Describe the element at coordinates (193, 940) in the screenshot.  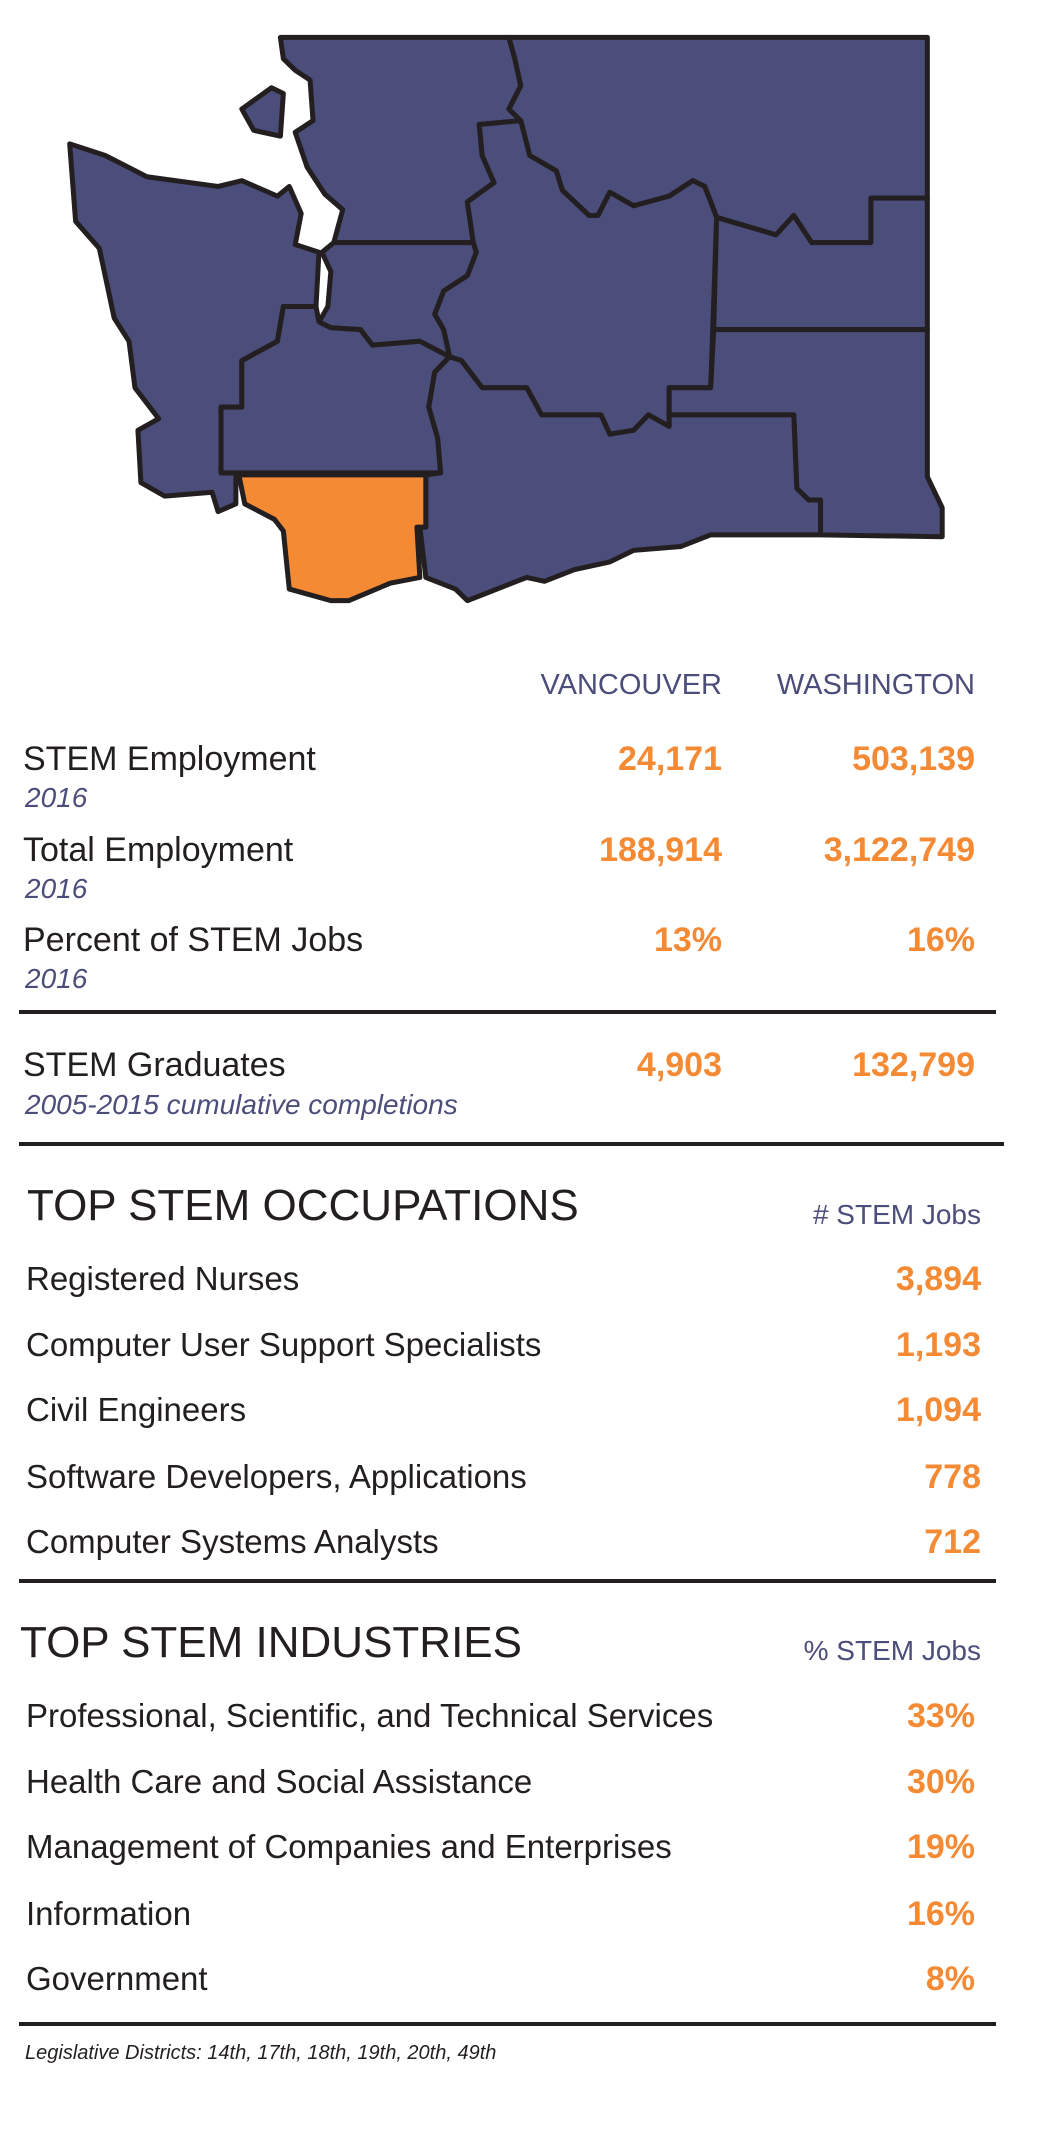
I see `stat-label: Percent of STEM Jobs` at that location.